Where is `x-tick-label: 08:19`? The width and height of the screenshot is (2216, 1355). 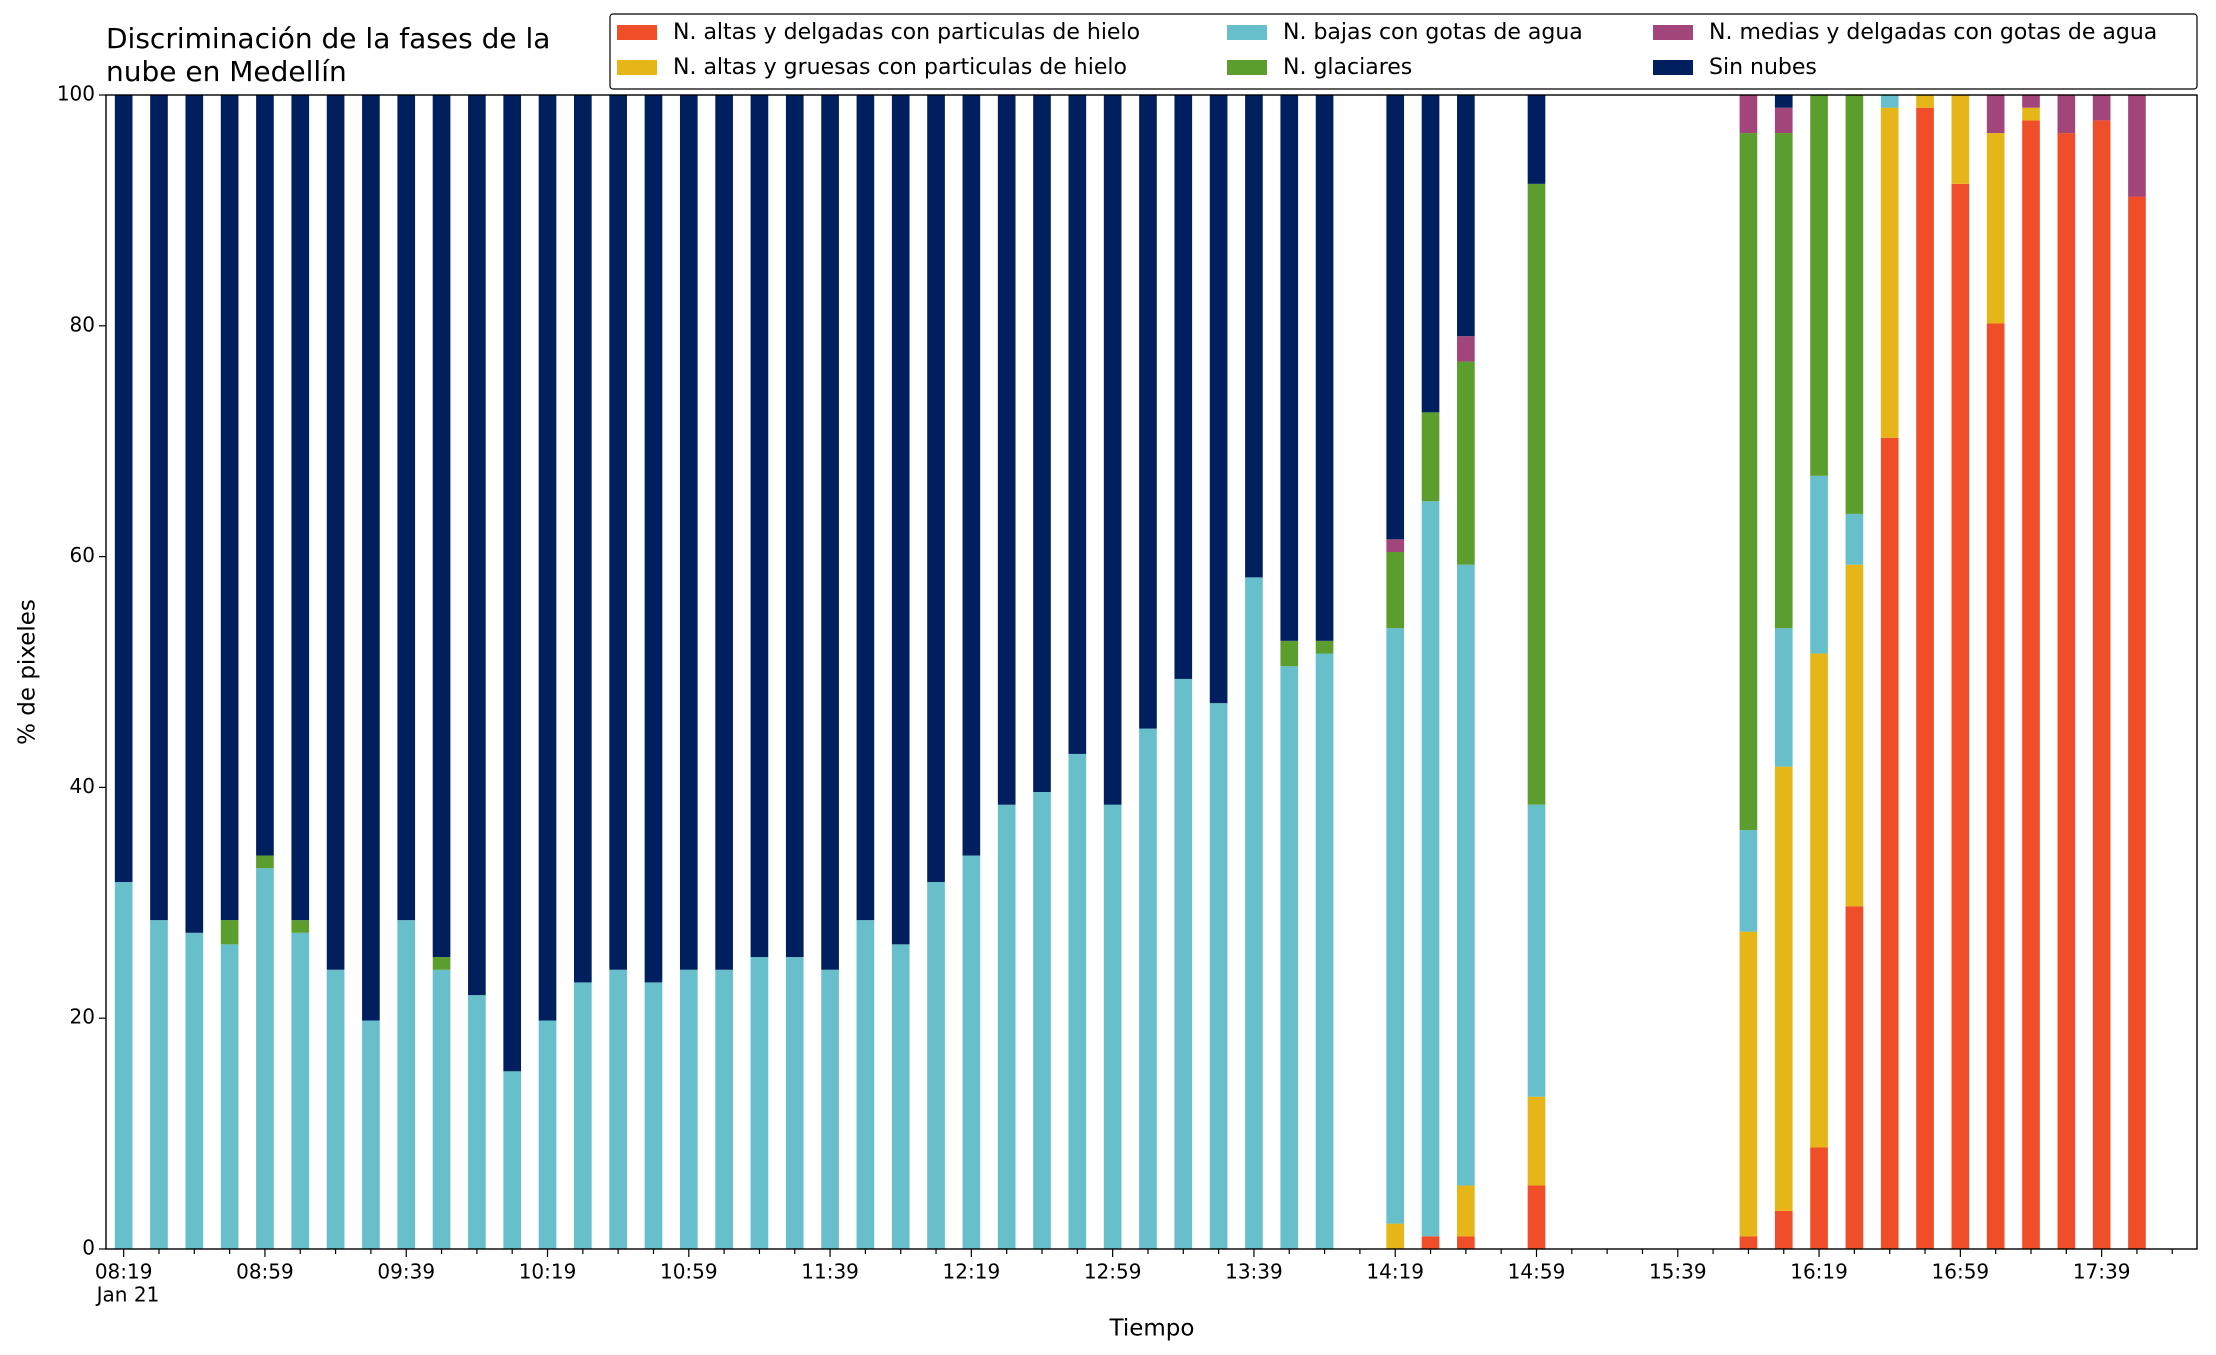
x-tick-label: 08:19 is located at coordinates (124, 1272).